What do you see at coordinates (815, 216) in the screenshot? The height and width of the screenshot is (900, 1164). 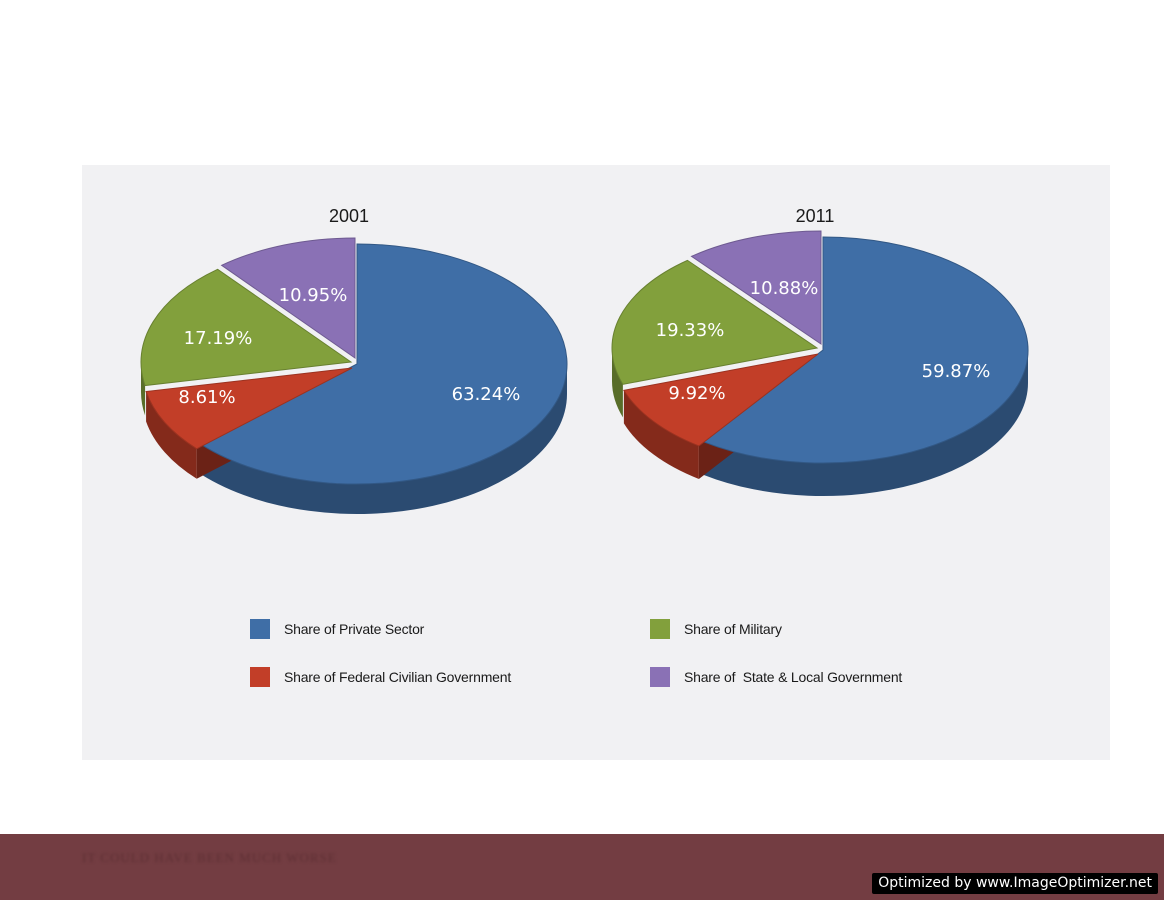 I see `pie-title-2011: 2011` at bounding box center [815, 216].